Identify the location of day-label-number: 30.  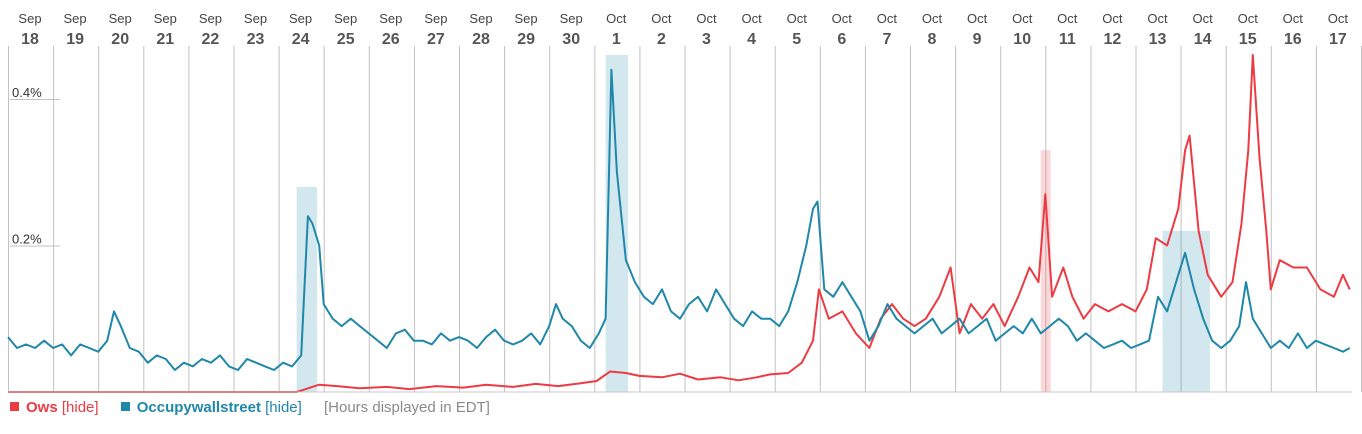
(571, 39).